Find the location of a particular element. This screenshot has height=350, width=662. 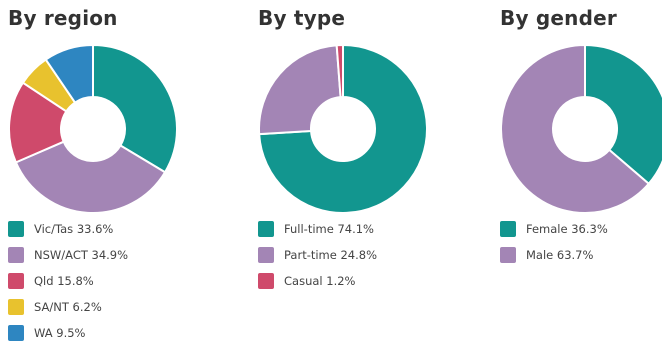

region-donut is located at coordinates (93, 128).